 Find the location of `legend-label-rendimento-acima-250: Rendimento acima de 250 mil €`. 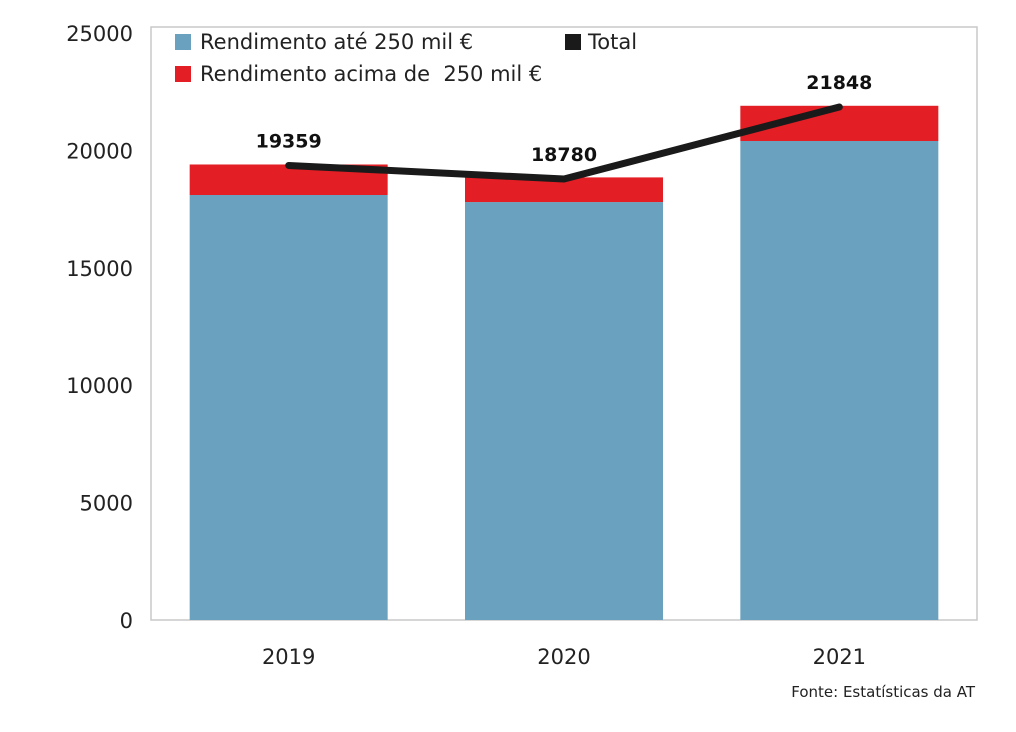

legend-label-rendimento-acima-250: Rendimento acima de 250 mil € is located at coordinates (371, 74).